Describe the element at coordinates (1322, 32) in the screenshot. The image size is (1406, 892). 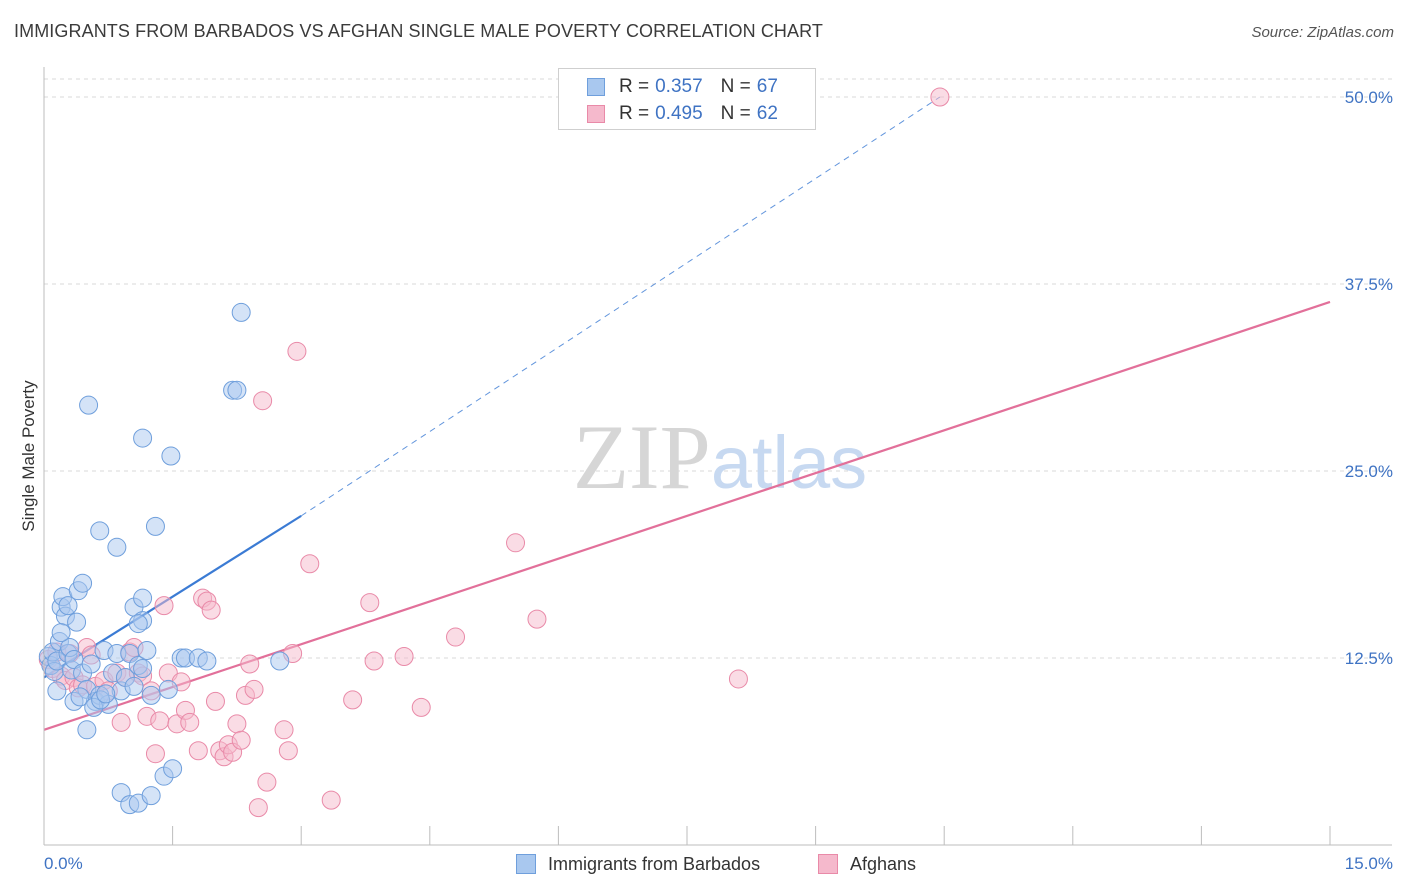
I see `chart-source: Source: ZipAtlas.com` at that location.